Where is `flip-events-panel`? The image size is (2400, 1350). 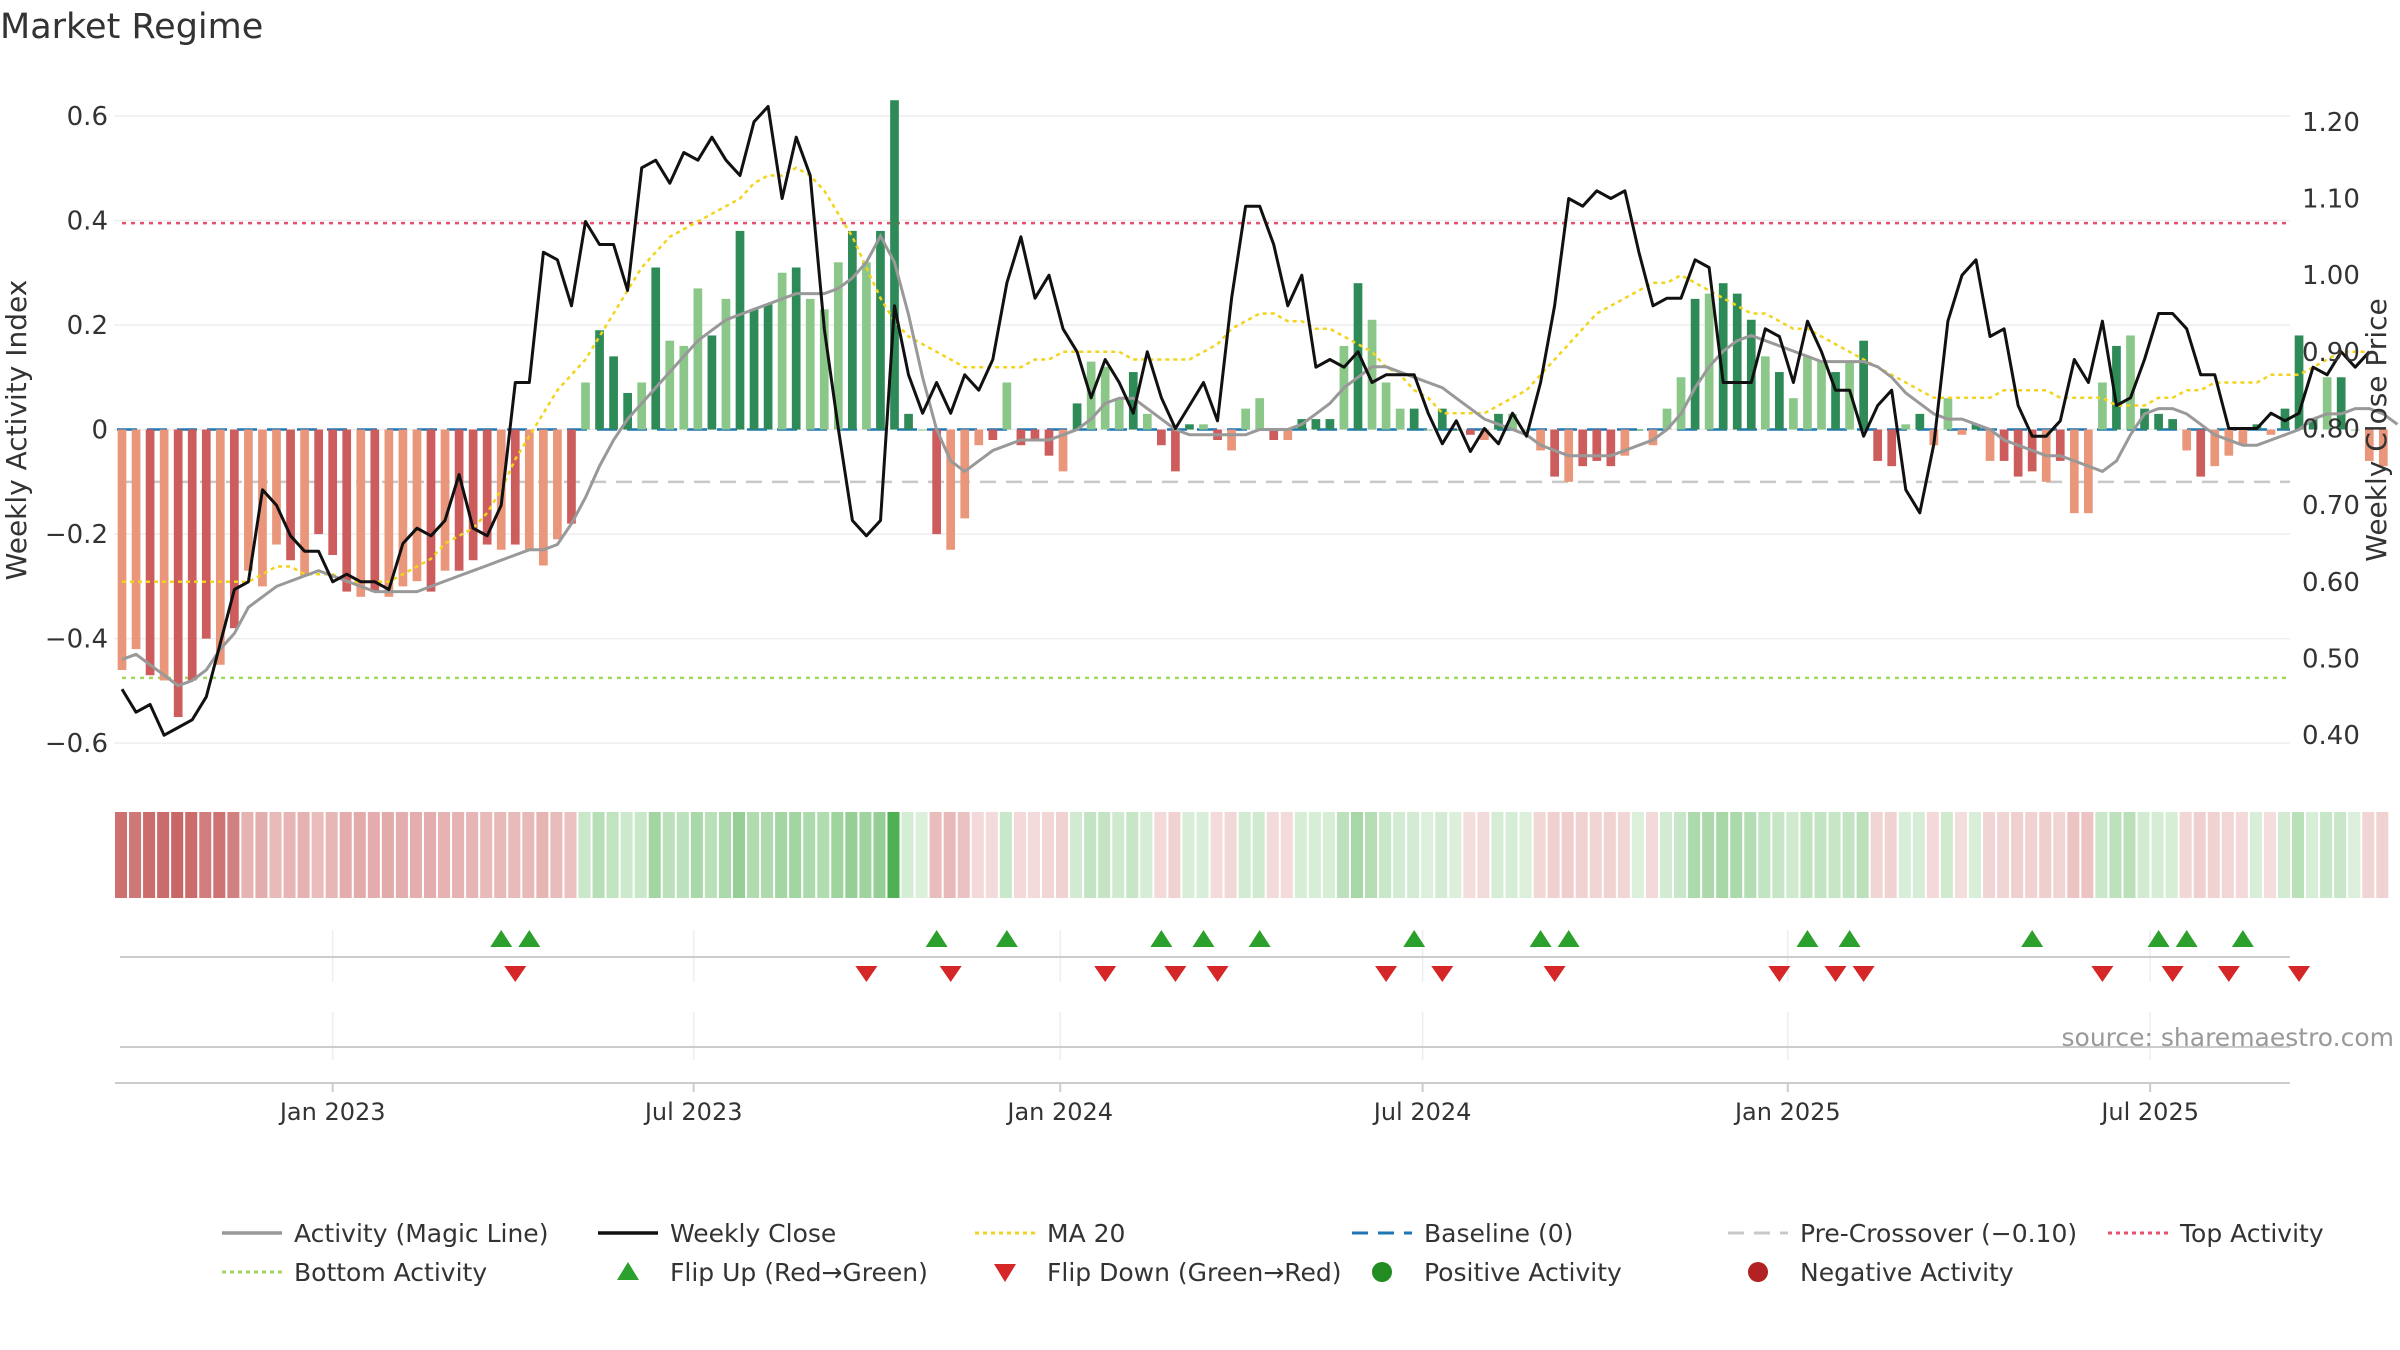 flip-events-panel is located at coordinates (1215, 956).